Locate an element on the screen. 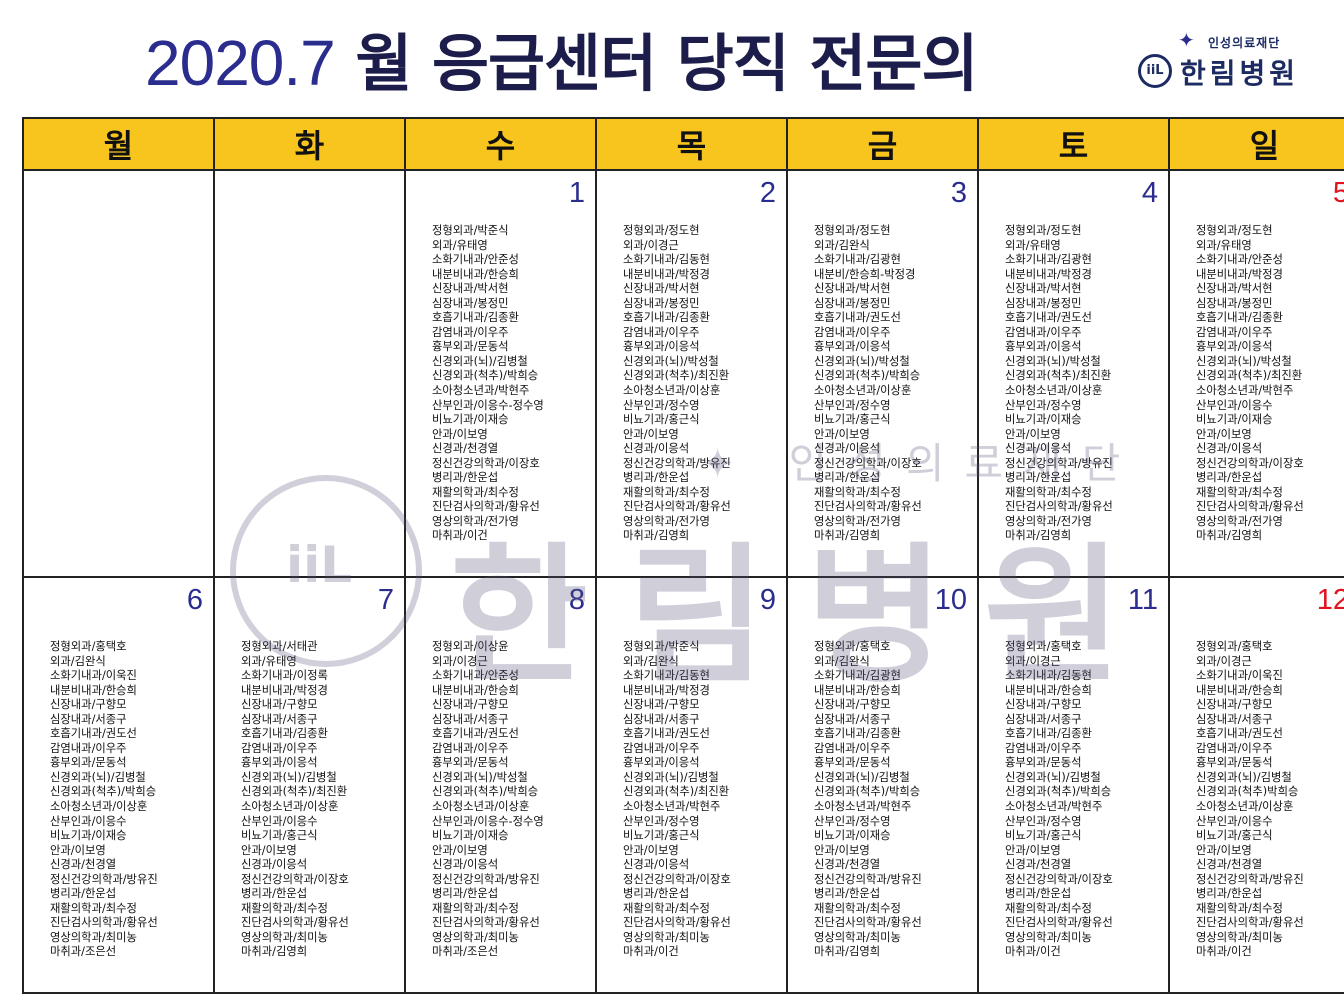 The image size is (1344, 1008). duty-entry: 외과/유태영 is located at coordinates (269, 661).